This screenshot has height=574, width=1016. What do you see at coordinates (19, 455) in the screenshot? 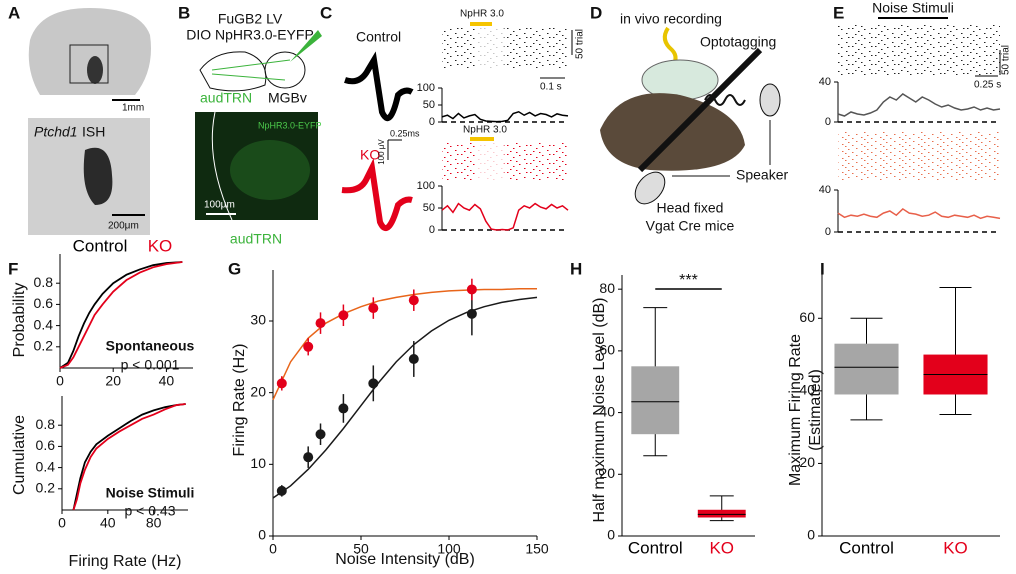
I see `y-axis-label: Cumulative` at bounding box center [19, 455].